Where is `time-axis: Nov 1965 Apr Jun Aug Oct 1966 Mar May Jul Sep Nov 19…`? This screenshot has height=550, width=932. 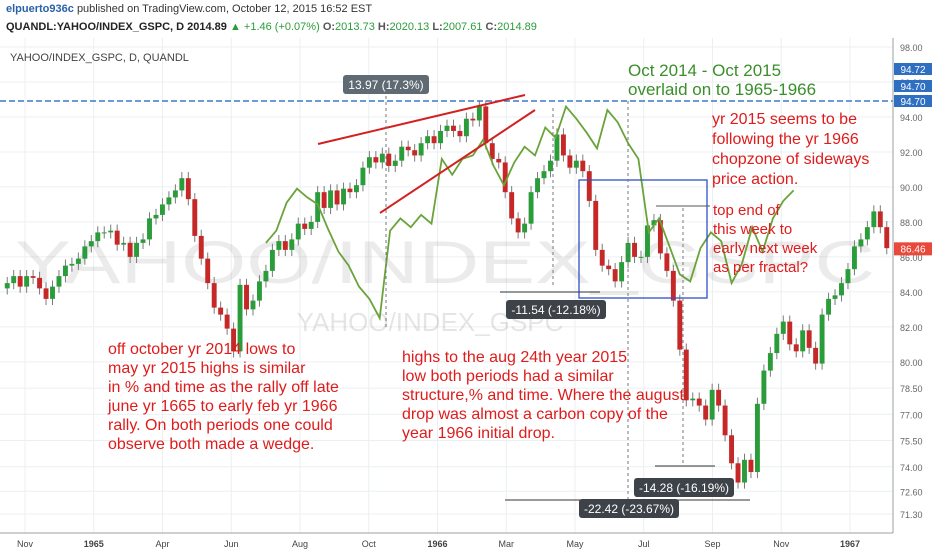
time-axis: Nov 1965 Apr Jun Aug Oct 1966 Mar May Jul Sep Nov 19… is located at coordinates (446, 540).